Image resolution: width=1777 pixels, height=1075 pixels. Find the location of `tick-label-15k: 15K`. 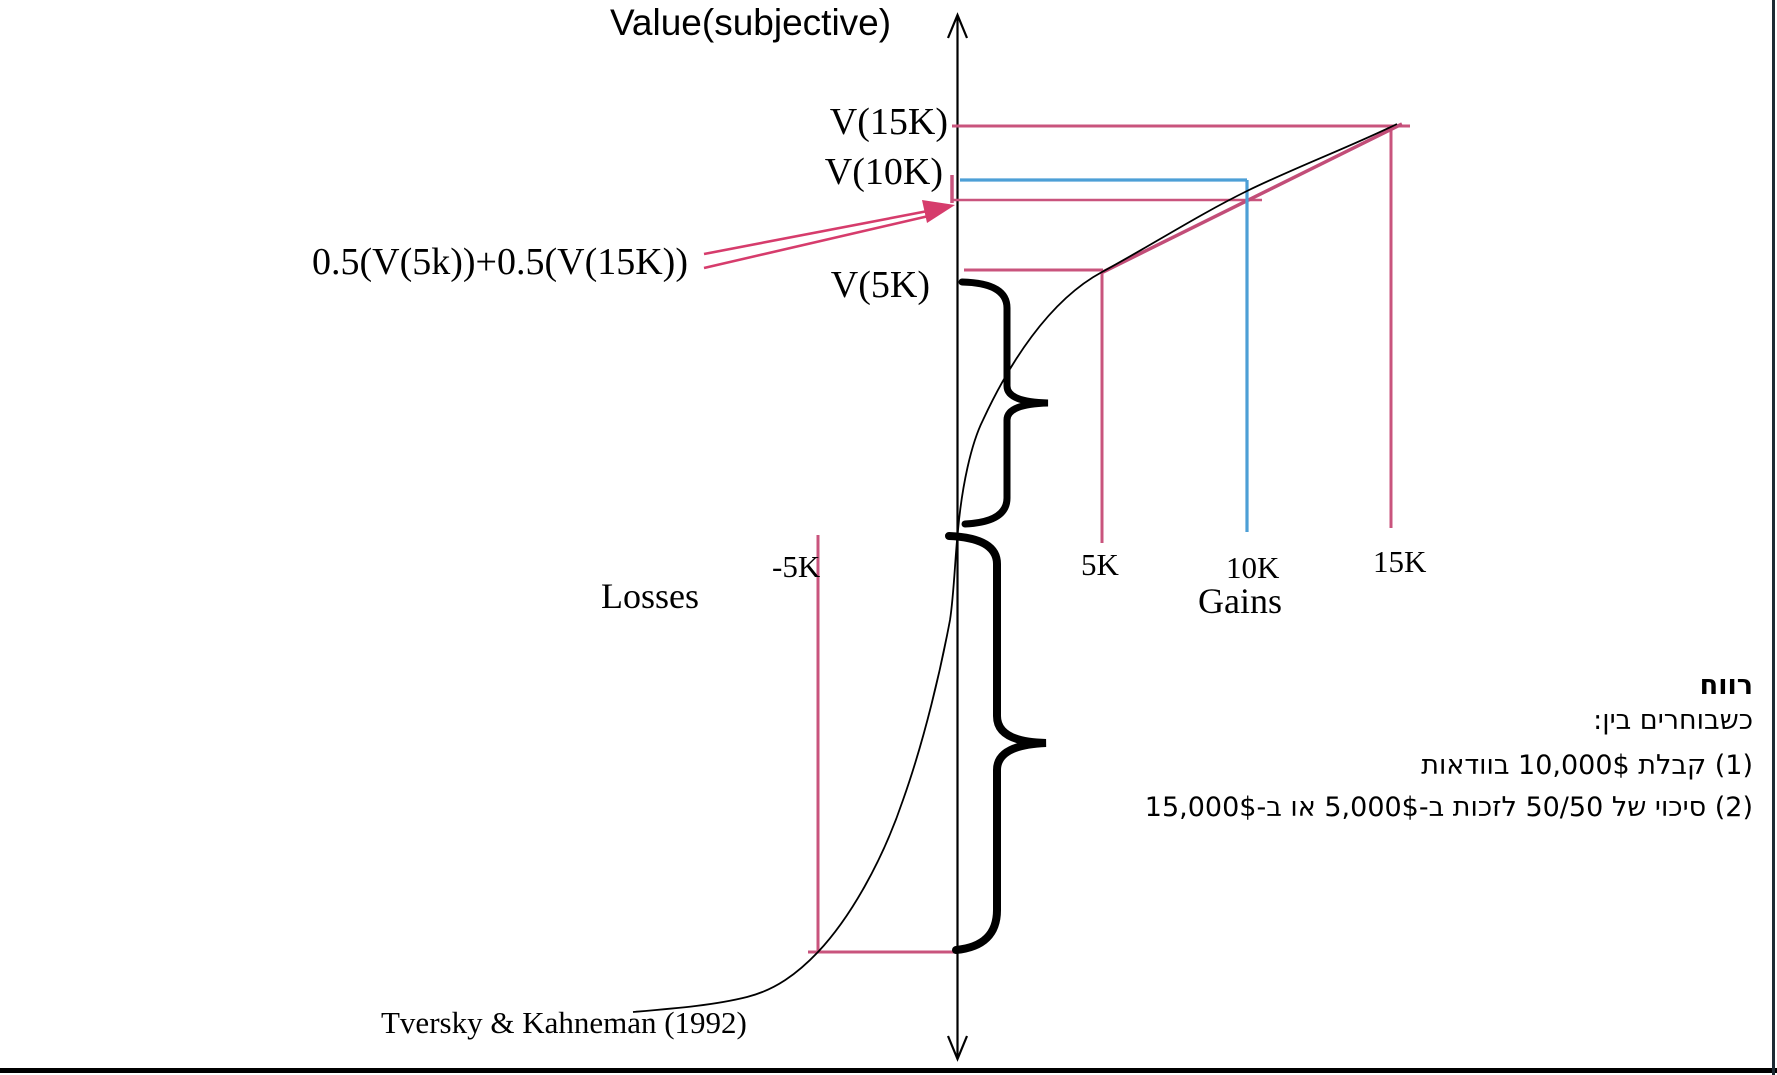

tick-label-15k: 15K is located at coordinates (1400, 561).